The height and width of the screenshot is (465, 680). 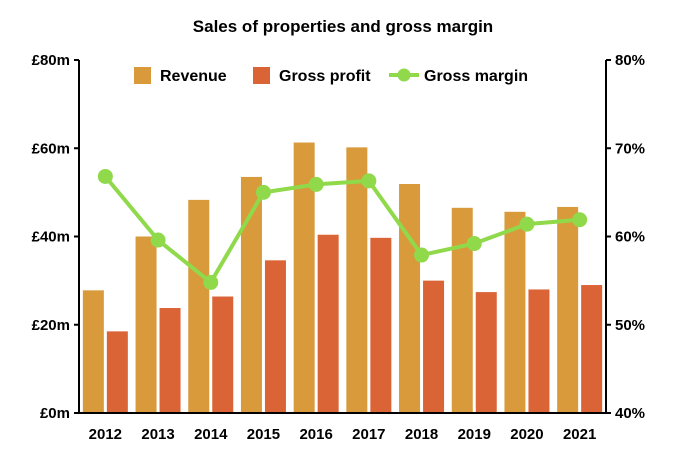 I want to click on revenue-bar-2017, so click(x=357, y=280).